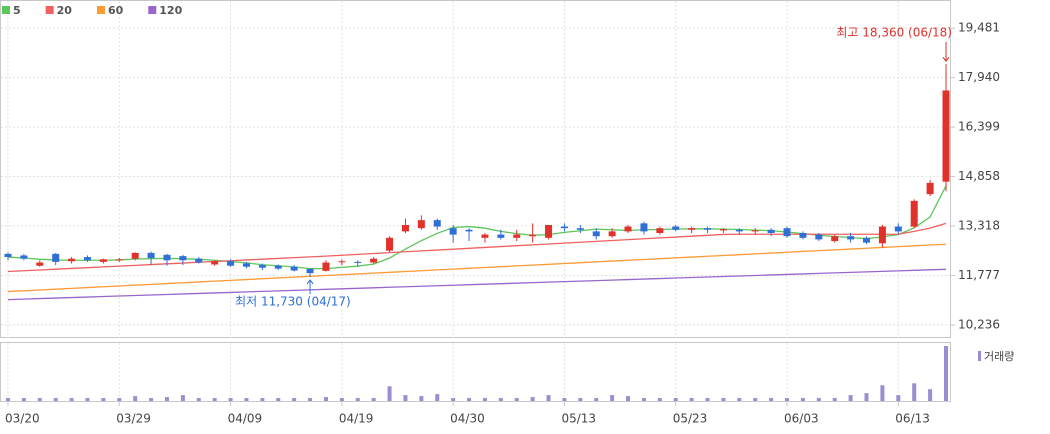 The height and width of the screenshot is (434, 1050). Describe the element at coordinates (22, 419) in the screenshot. I see `x-tick-label: 03/20` at that location.